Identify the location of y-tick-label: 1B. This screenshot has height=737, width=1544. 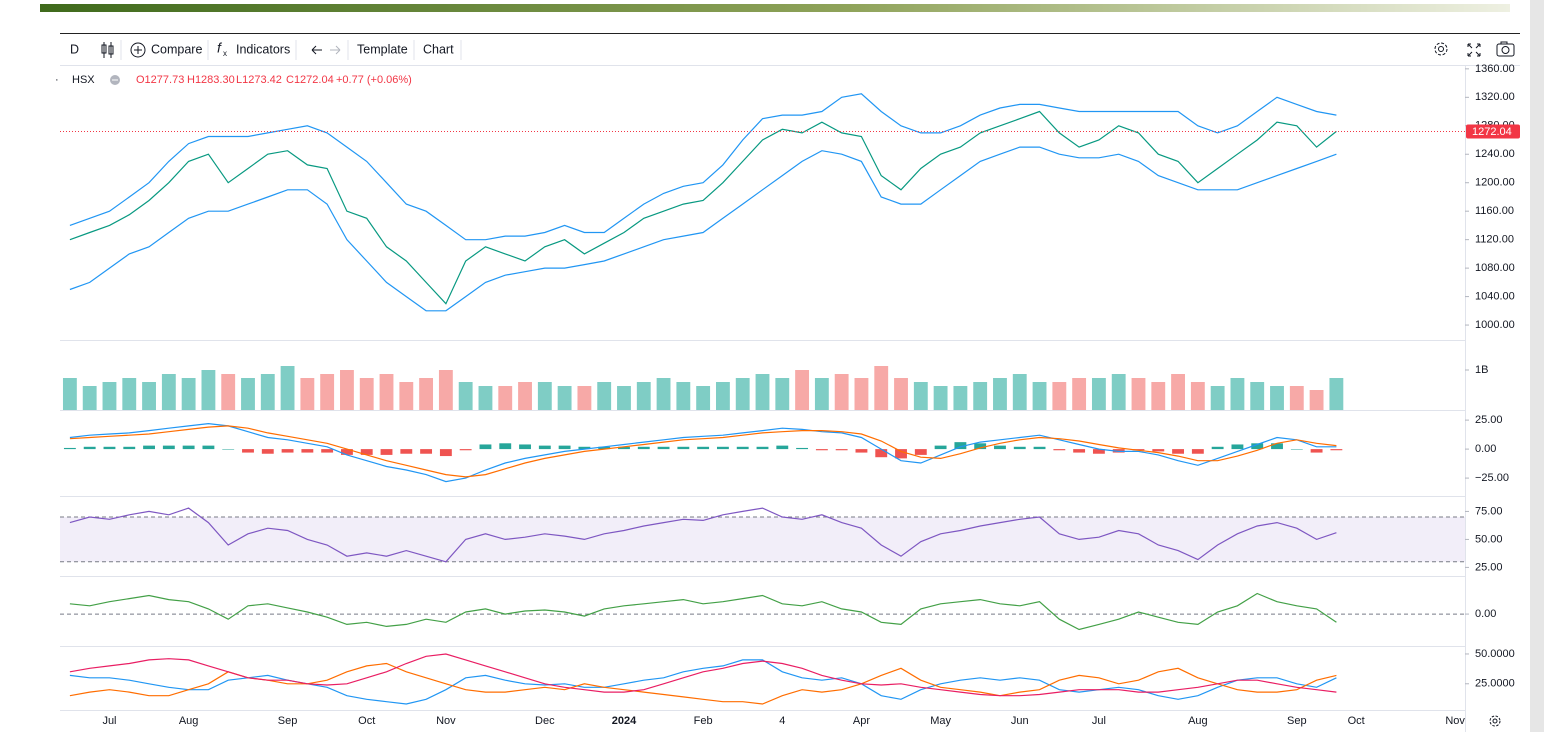
(1481, 370).